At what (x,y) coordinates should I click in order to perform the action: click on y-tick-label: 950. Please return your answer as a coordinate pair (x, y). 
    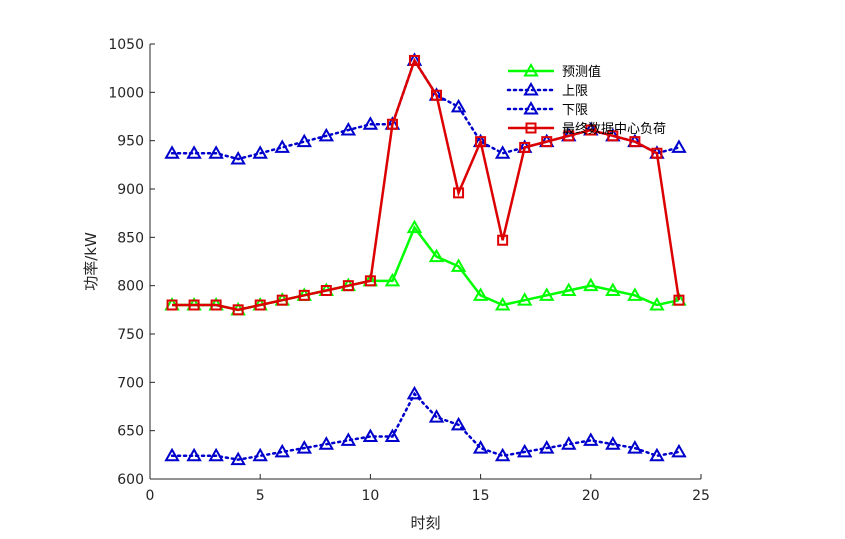
    Looking at the image, I should click on (130, 142).